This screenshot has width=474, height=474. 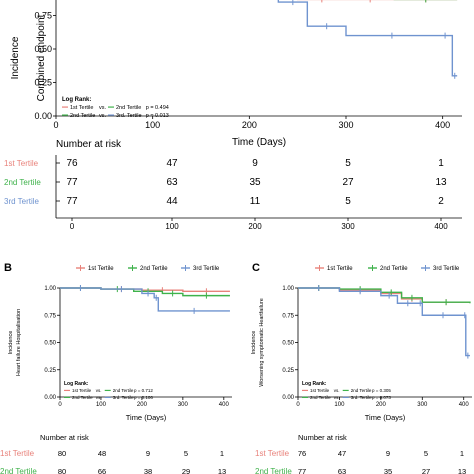 What do you see at coordinates (148, 470) in the screenshot?
I see `risk-cell: 38` at bounding box center [148, 470].